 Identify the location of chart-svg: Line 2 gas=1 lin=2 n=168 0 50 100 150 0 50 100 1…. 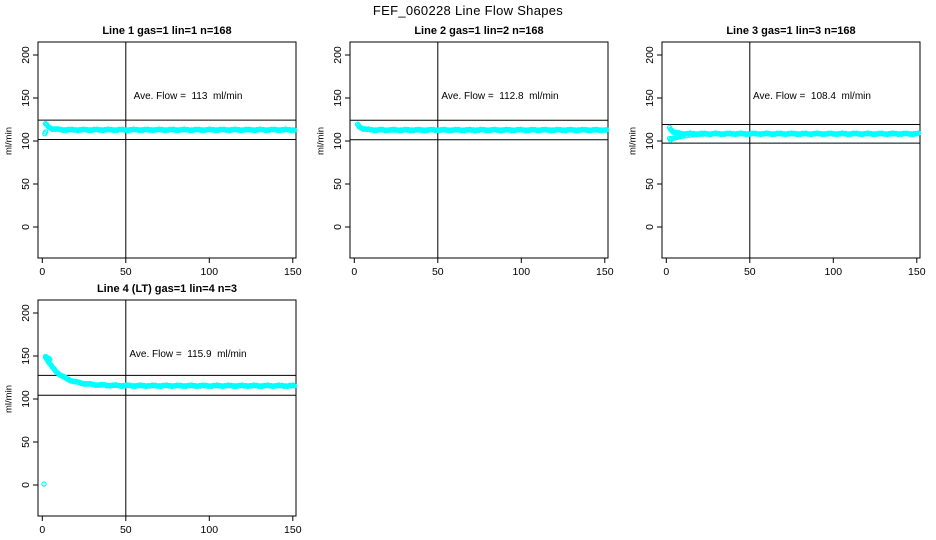
(465, 151).